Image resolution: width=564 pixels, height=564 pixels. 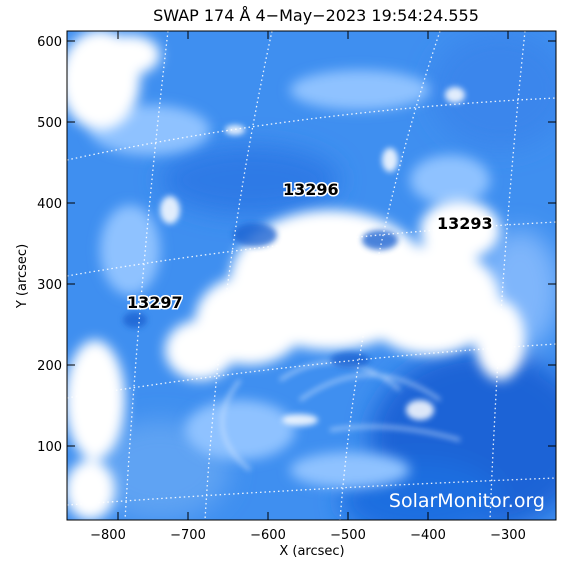 I want to click on active-region-label-13297: 13297, so click(x=155, y=302).